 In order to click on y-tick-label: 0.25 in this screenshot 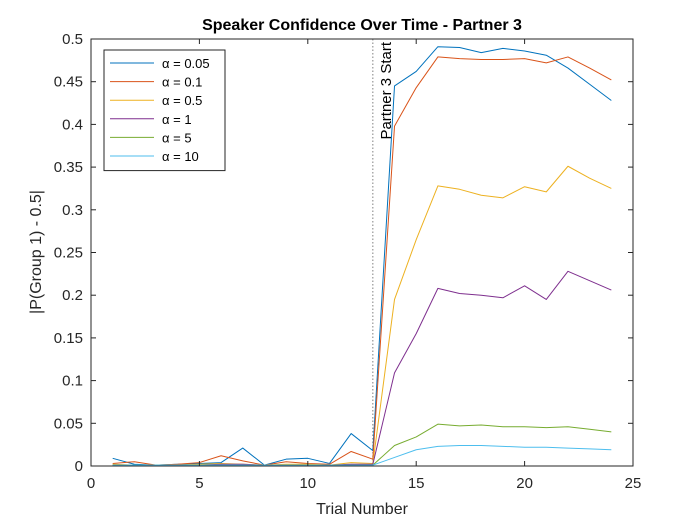, I will do `click(68, 253)`.